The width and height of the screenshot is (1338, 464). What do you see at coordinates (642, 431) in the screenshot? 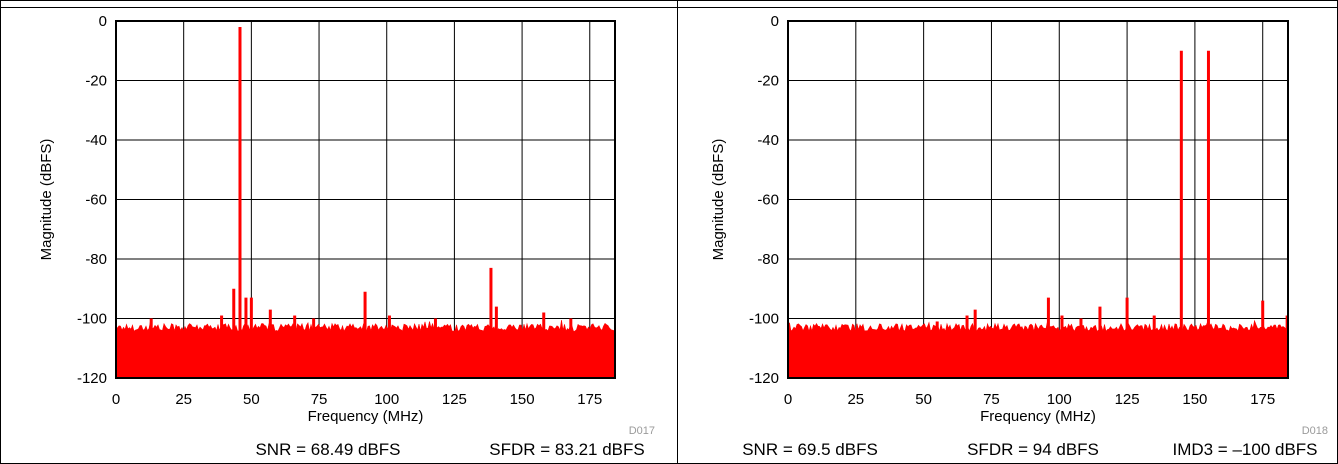
I see `figure-id: D017` at bounding box center [642, 431].